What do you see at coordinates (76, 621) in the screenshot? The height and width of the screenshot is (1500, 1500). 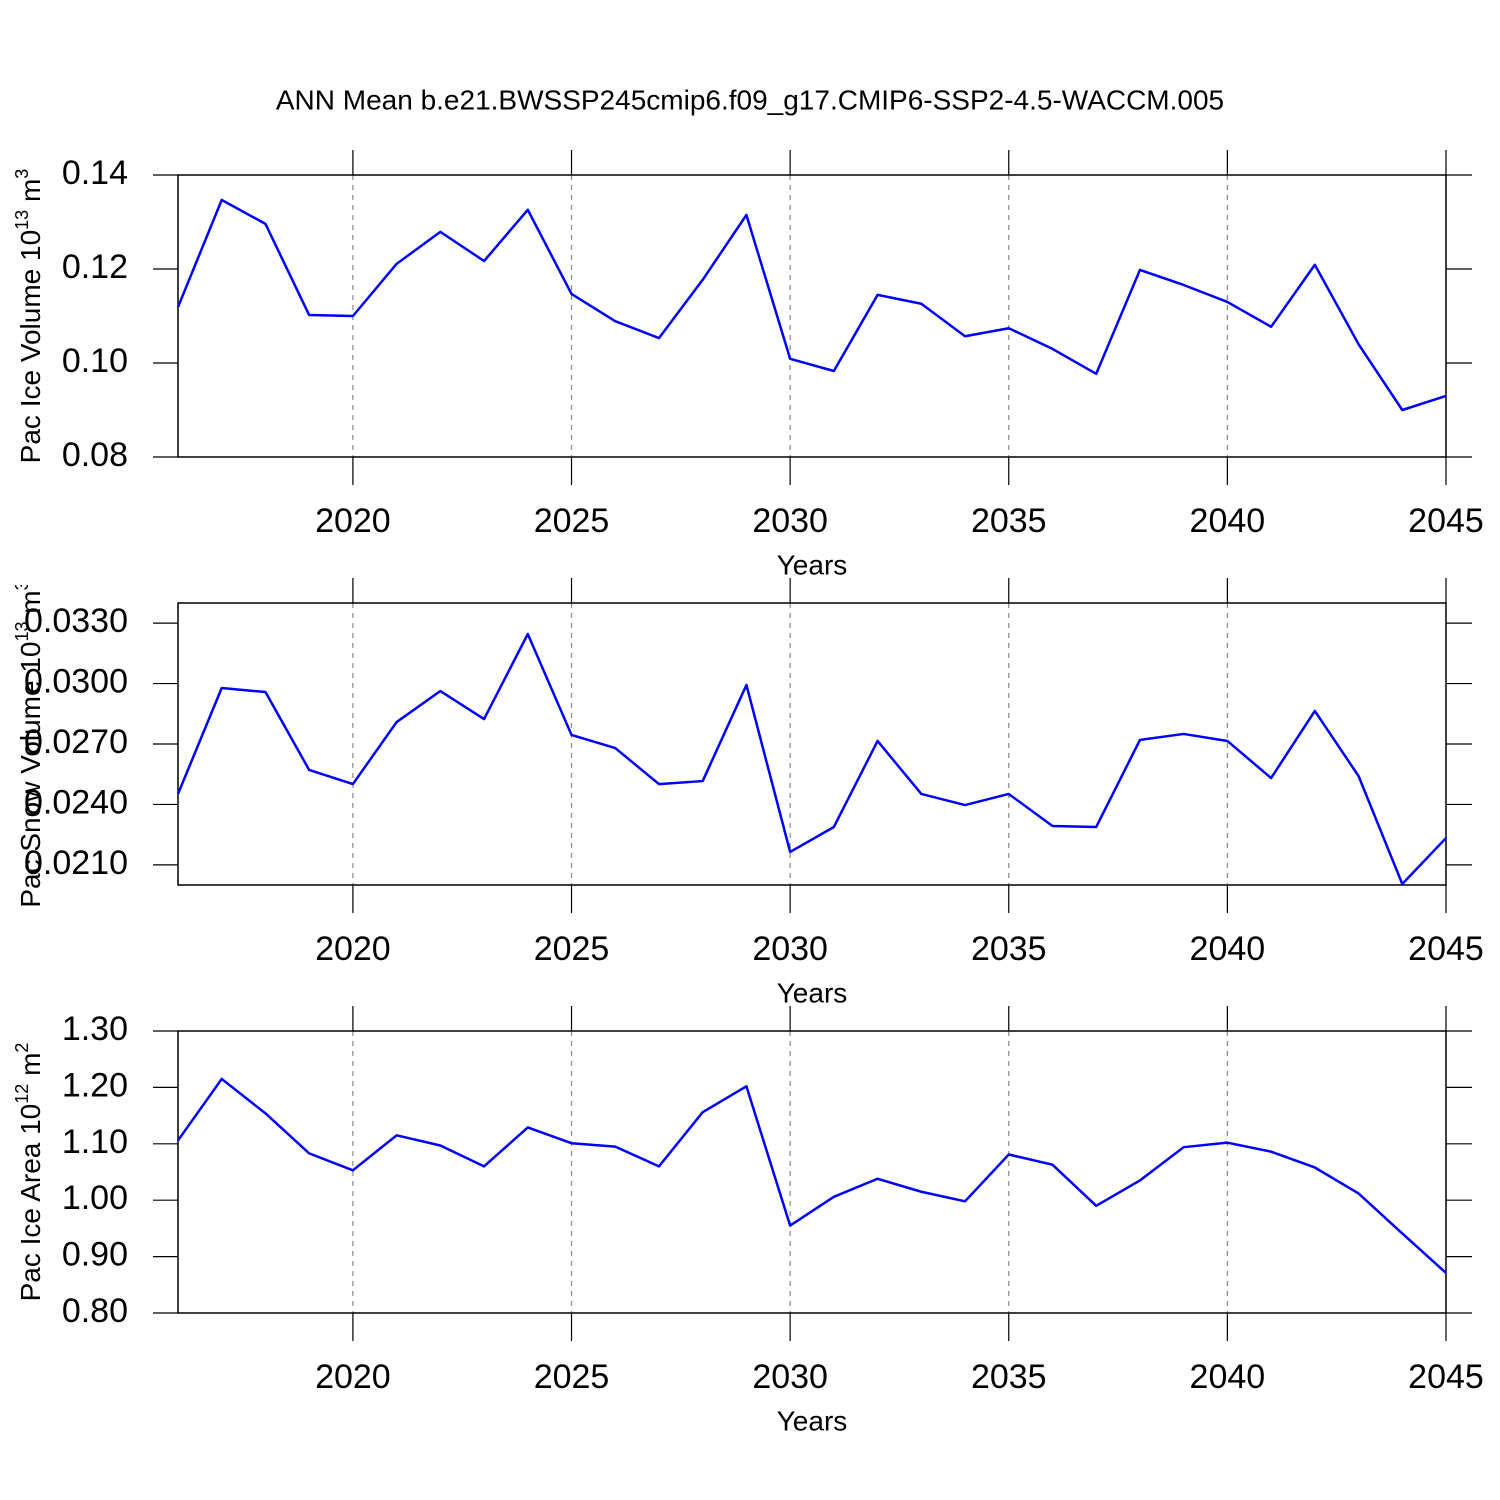 I see `y-tick-label: 0.0330` at bounding box center [76, 621].